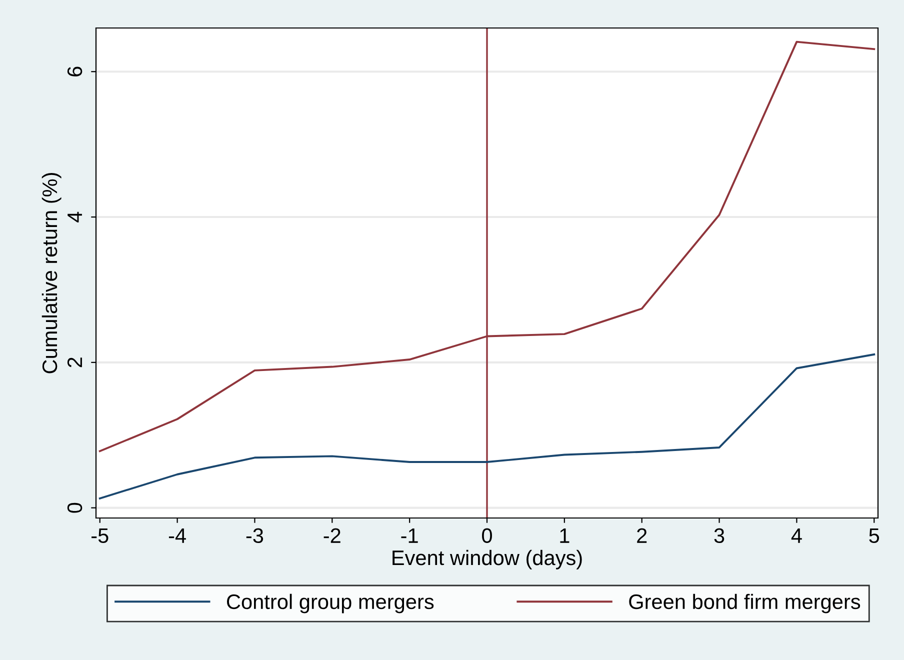 The height and width of the screenshot is (660, 904). I want to click on x-tick-label: 5, so click(874, 536).